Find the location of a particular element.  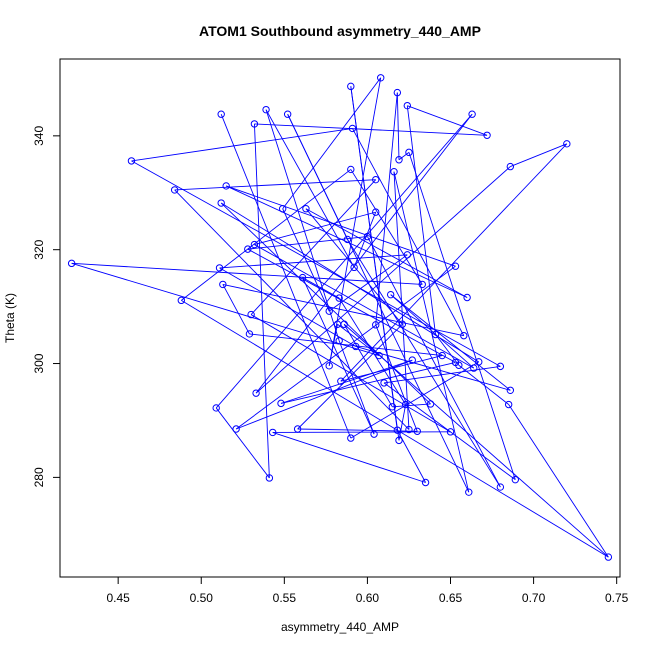

x-tick-label: 0.55 is located at coordinates (285, 598).